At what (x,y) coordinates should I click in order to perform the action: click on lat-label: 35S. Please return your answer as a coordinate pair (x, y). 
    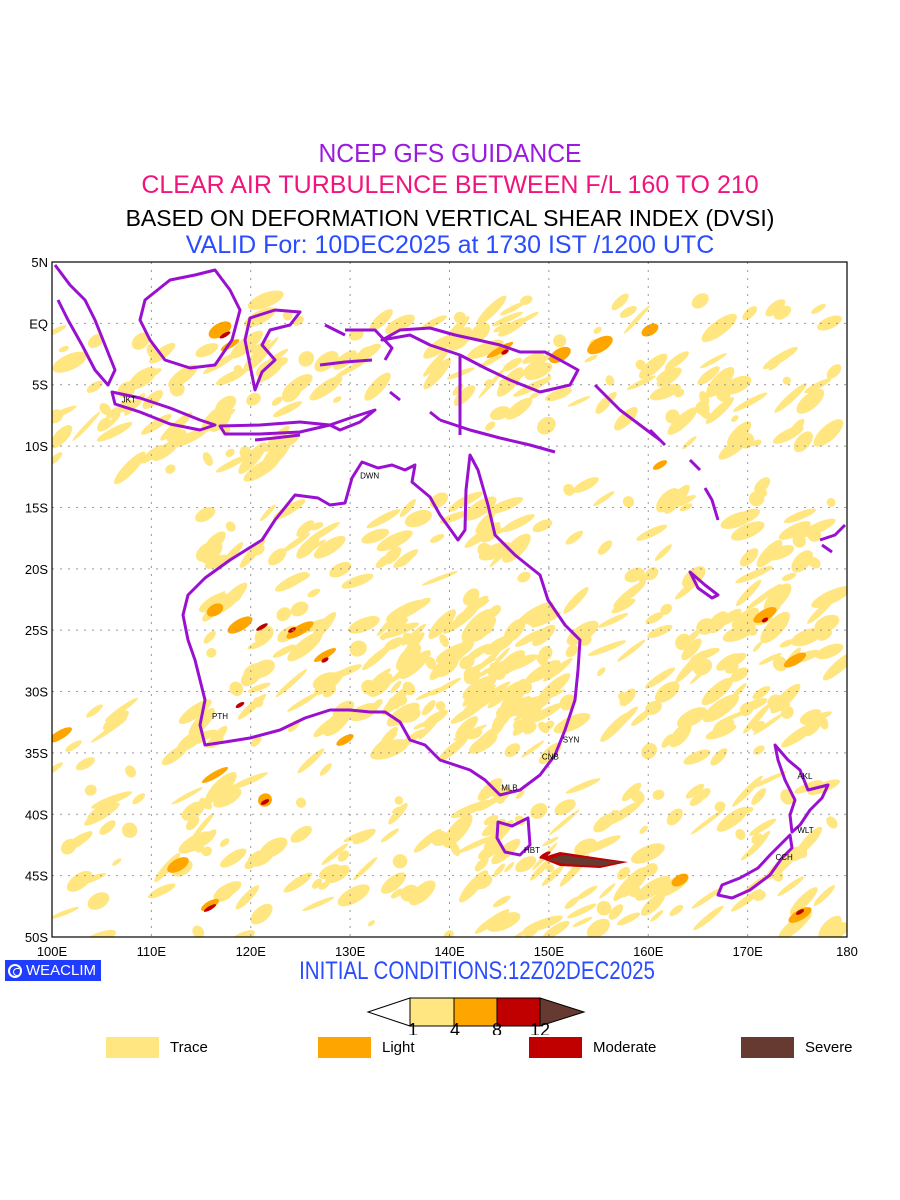
    Looking at the image, I should click on (36, 753).